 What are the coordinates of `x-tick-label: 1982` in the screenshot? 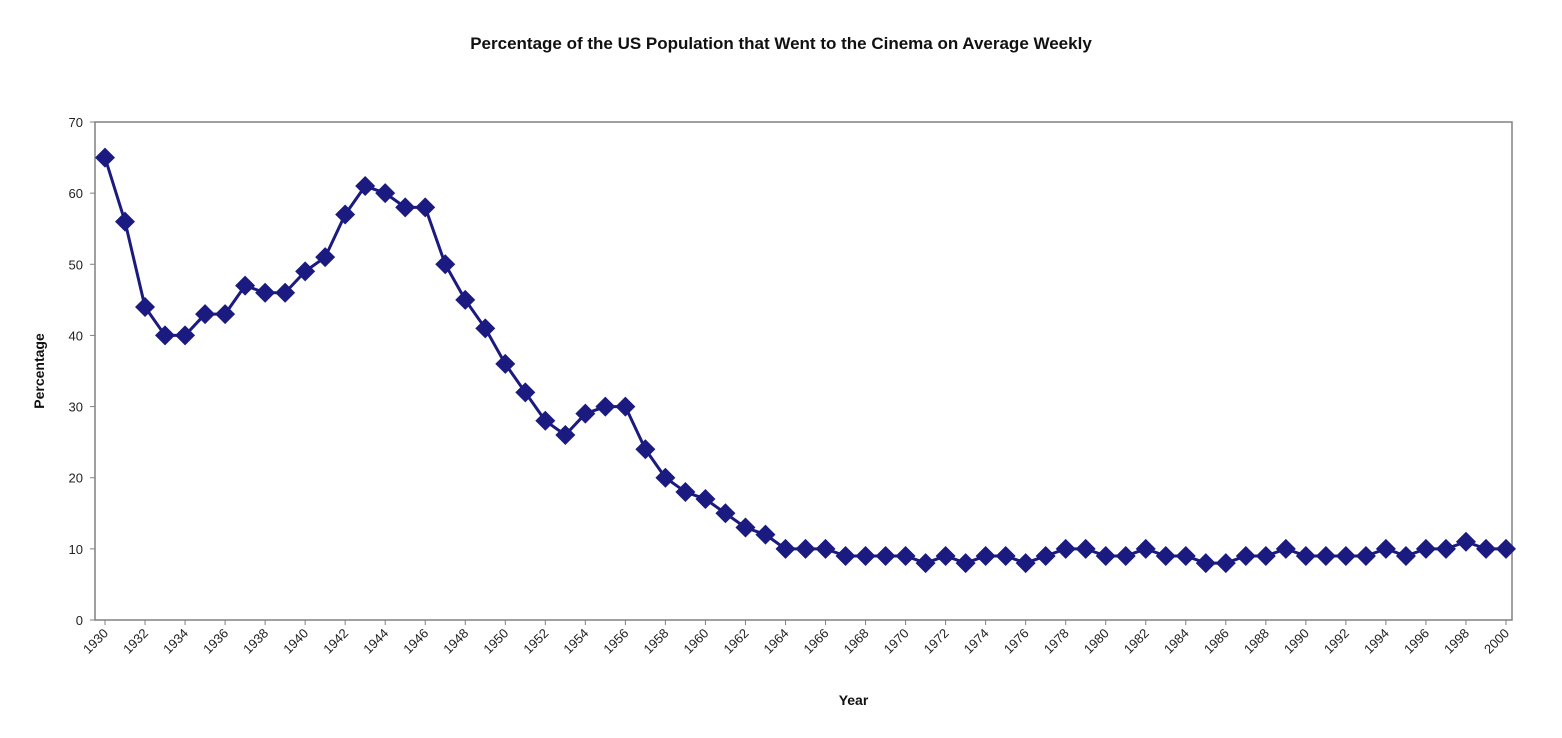 It's located at (1136, 641).